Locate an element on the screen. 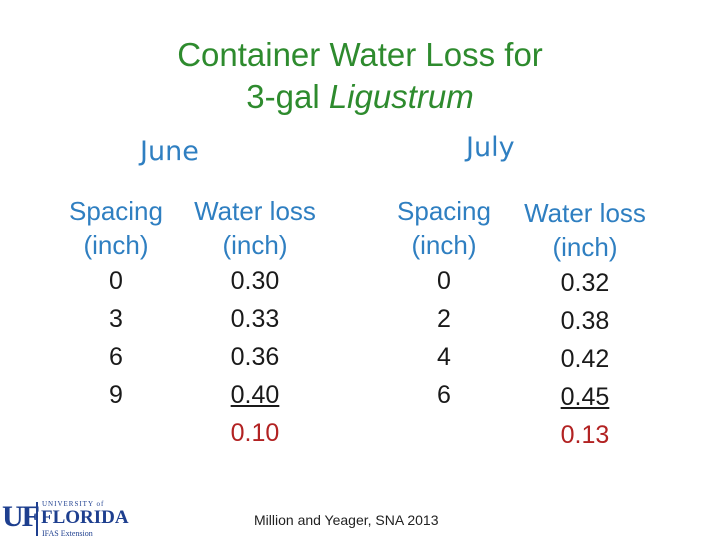 This screenshot has height=540, width=720. citation: Million and Yeager, SNA 2013 is located at coordinates (346, 520).